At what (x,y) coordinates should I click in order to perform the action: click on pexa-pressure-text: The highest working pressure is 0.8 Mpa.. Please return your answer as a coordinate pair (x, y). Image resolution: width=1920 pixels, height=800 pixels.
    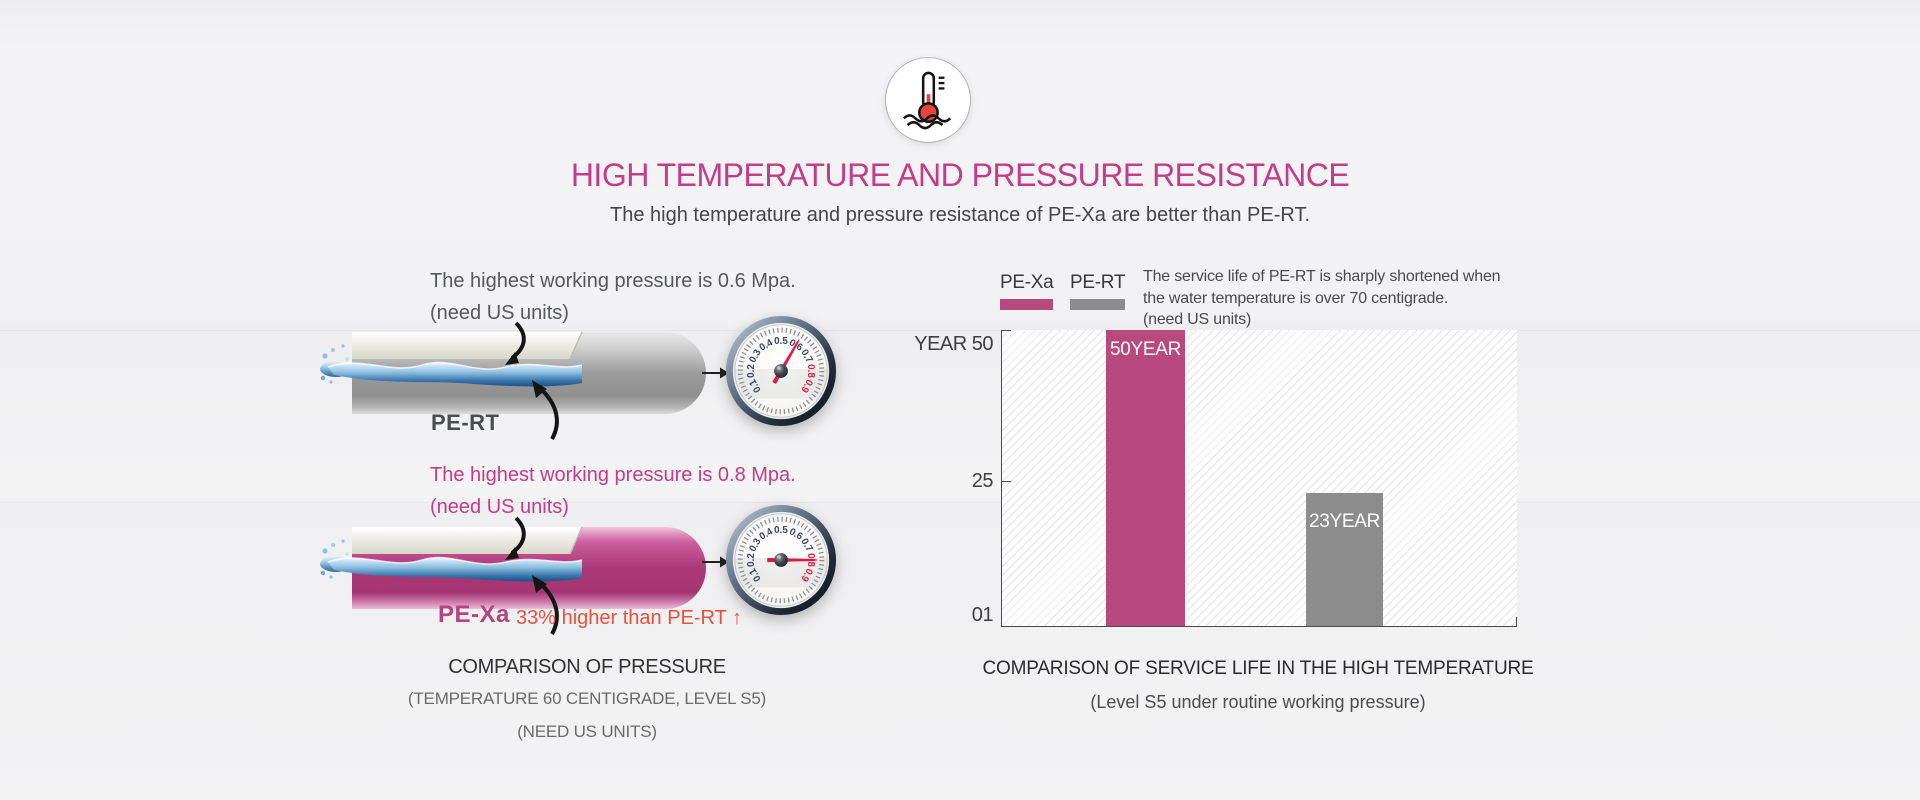
    Looking at the image, I should click on (613, 475).